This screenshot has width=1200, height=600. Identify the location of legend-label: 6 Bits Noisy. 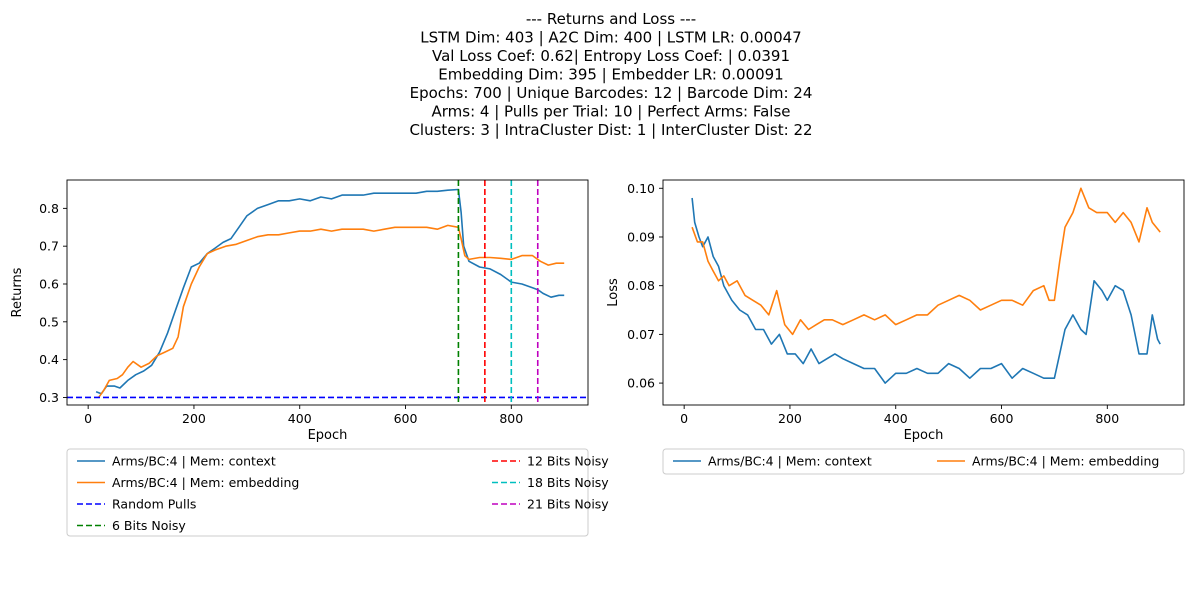
(149, 525).